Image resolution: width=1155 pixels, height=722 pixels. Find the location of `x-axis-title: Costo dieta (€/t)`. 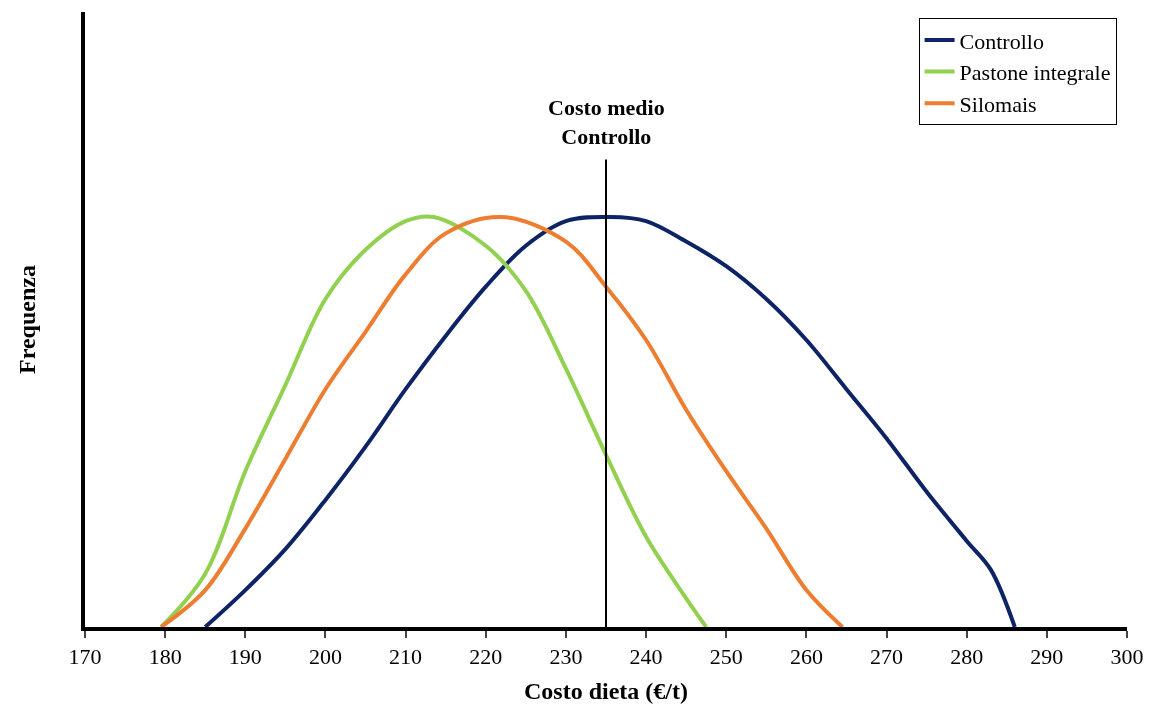

x-axis-title: Costo dieta (€/t) is located at coordinates (606, 691).